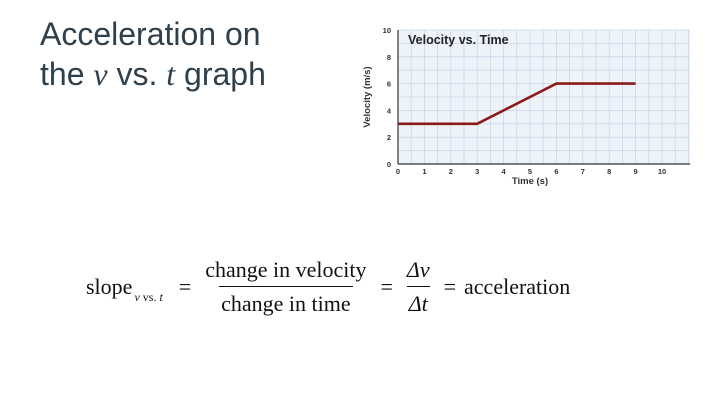 This screenshot has height=405, width=720. Describe the element at coordinates (67, 74) in the screenshot. I see `title-line-2-prefix: the` at that location.